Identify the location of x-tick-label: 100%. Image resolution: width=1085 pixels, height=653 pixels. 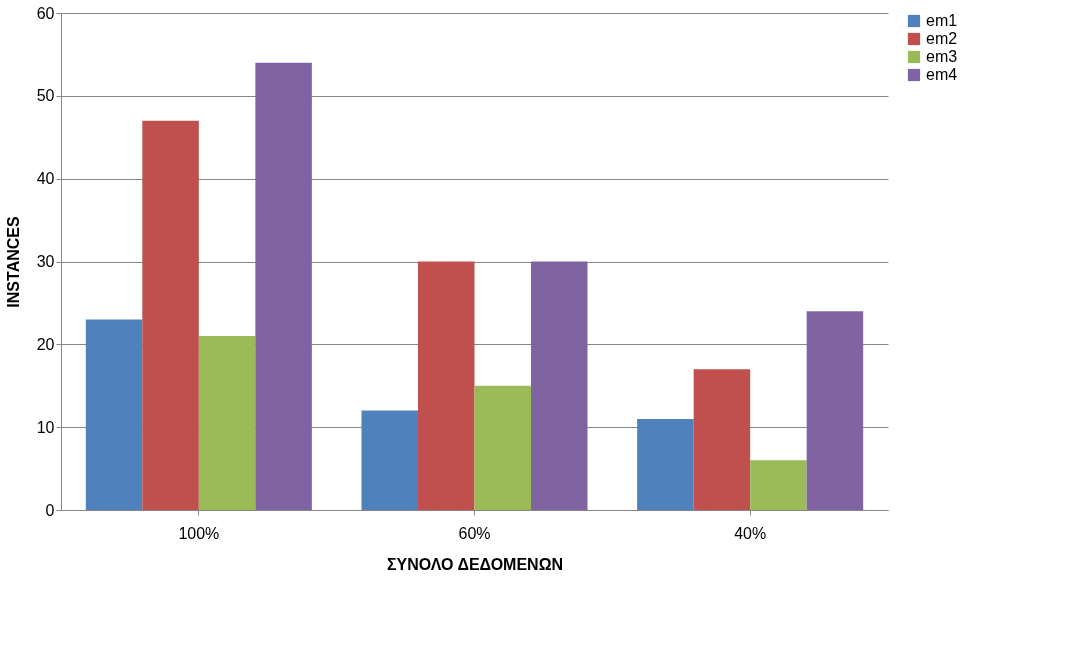
(199, 533).